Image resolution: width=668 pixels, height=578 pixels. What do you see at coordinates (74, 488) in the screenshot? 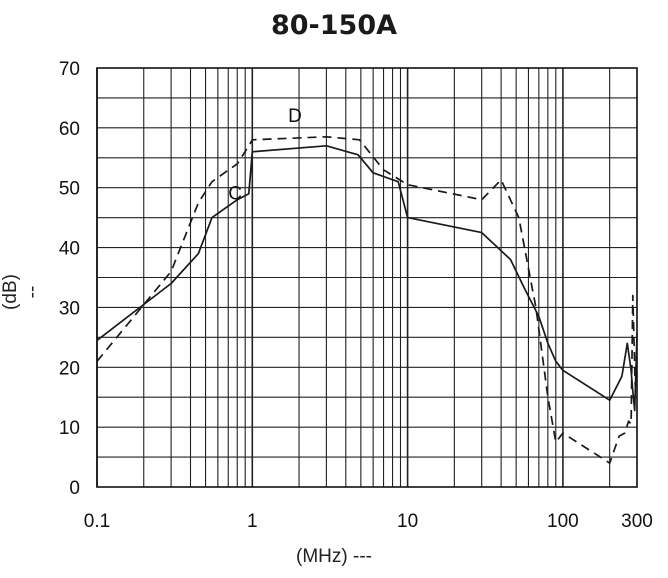
I see `y-tick-label: 0` at bounding box center [74, 488].